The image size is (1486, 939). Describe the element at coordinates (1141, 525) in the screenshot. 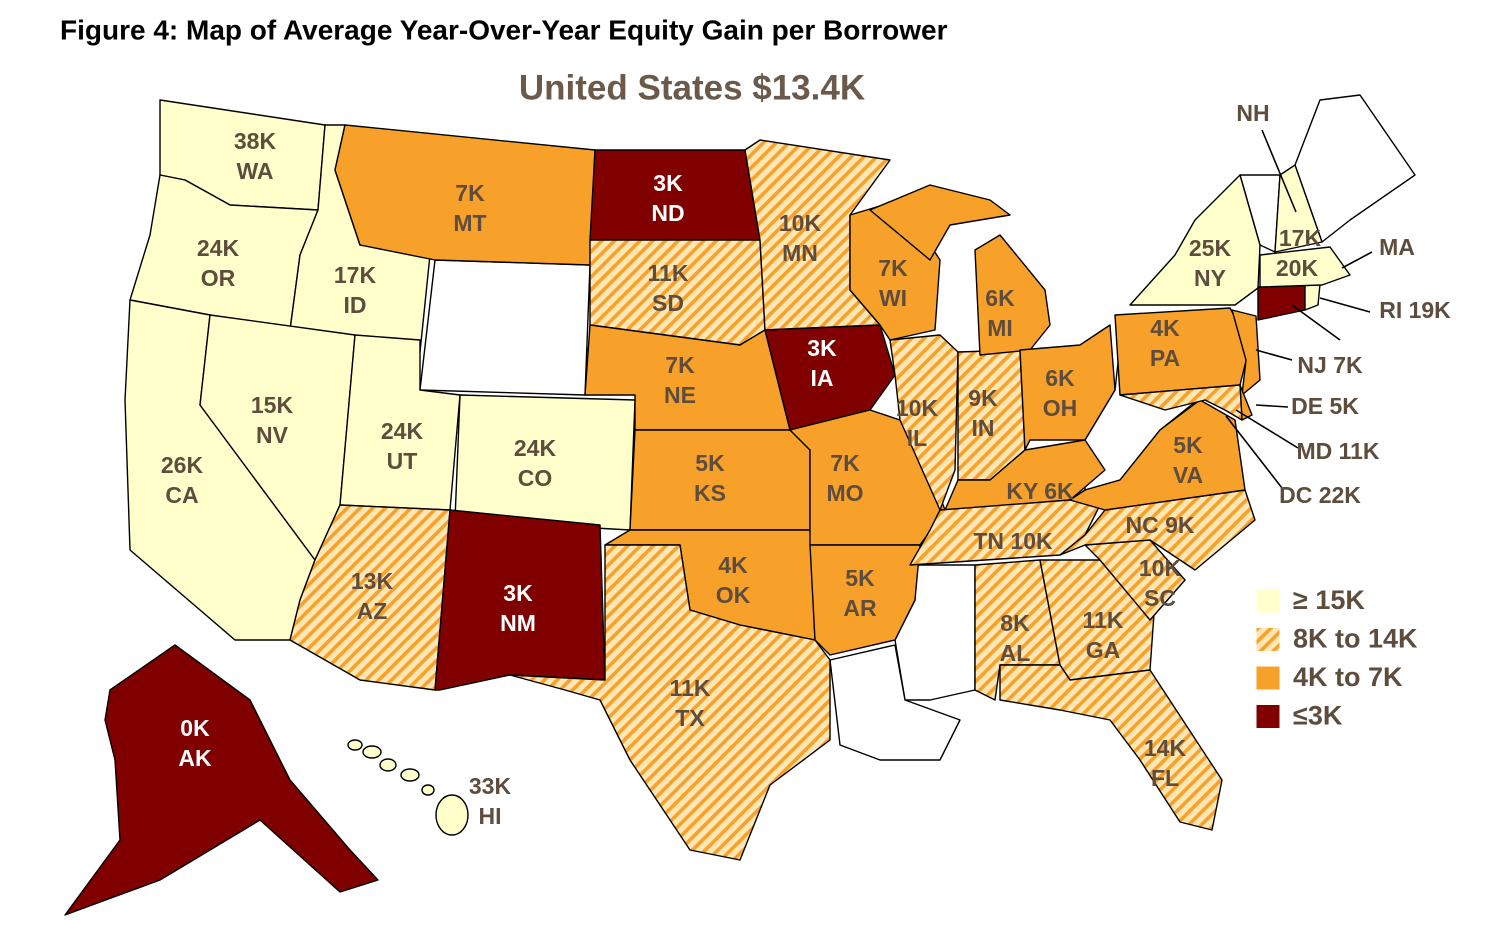

I see `state-abbr: NC` at that location.